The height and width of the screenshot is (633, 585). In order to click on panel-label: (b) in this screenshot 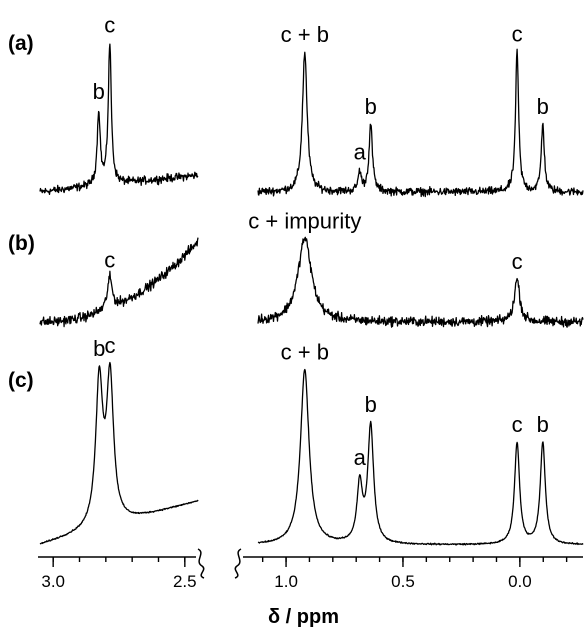, I will do `click(21, 243)`.